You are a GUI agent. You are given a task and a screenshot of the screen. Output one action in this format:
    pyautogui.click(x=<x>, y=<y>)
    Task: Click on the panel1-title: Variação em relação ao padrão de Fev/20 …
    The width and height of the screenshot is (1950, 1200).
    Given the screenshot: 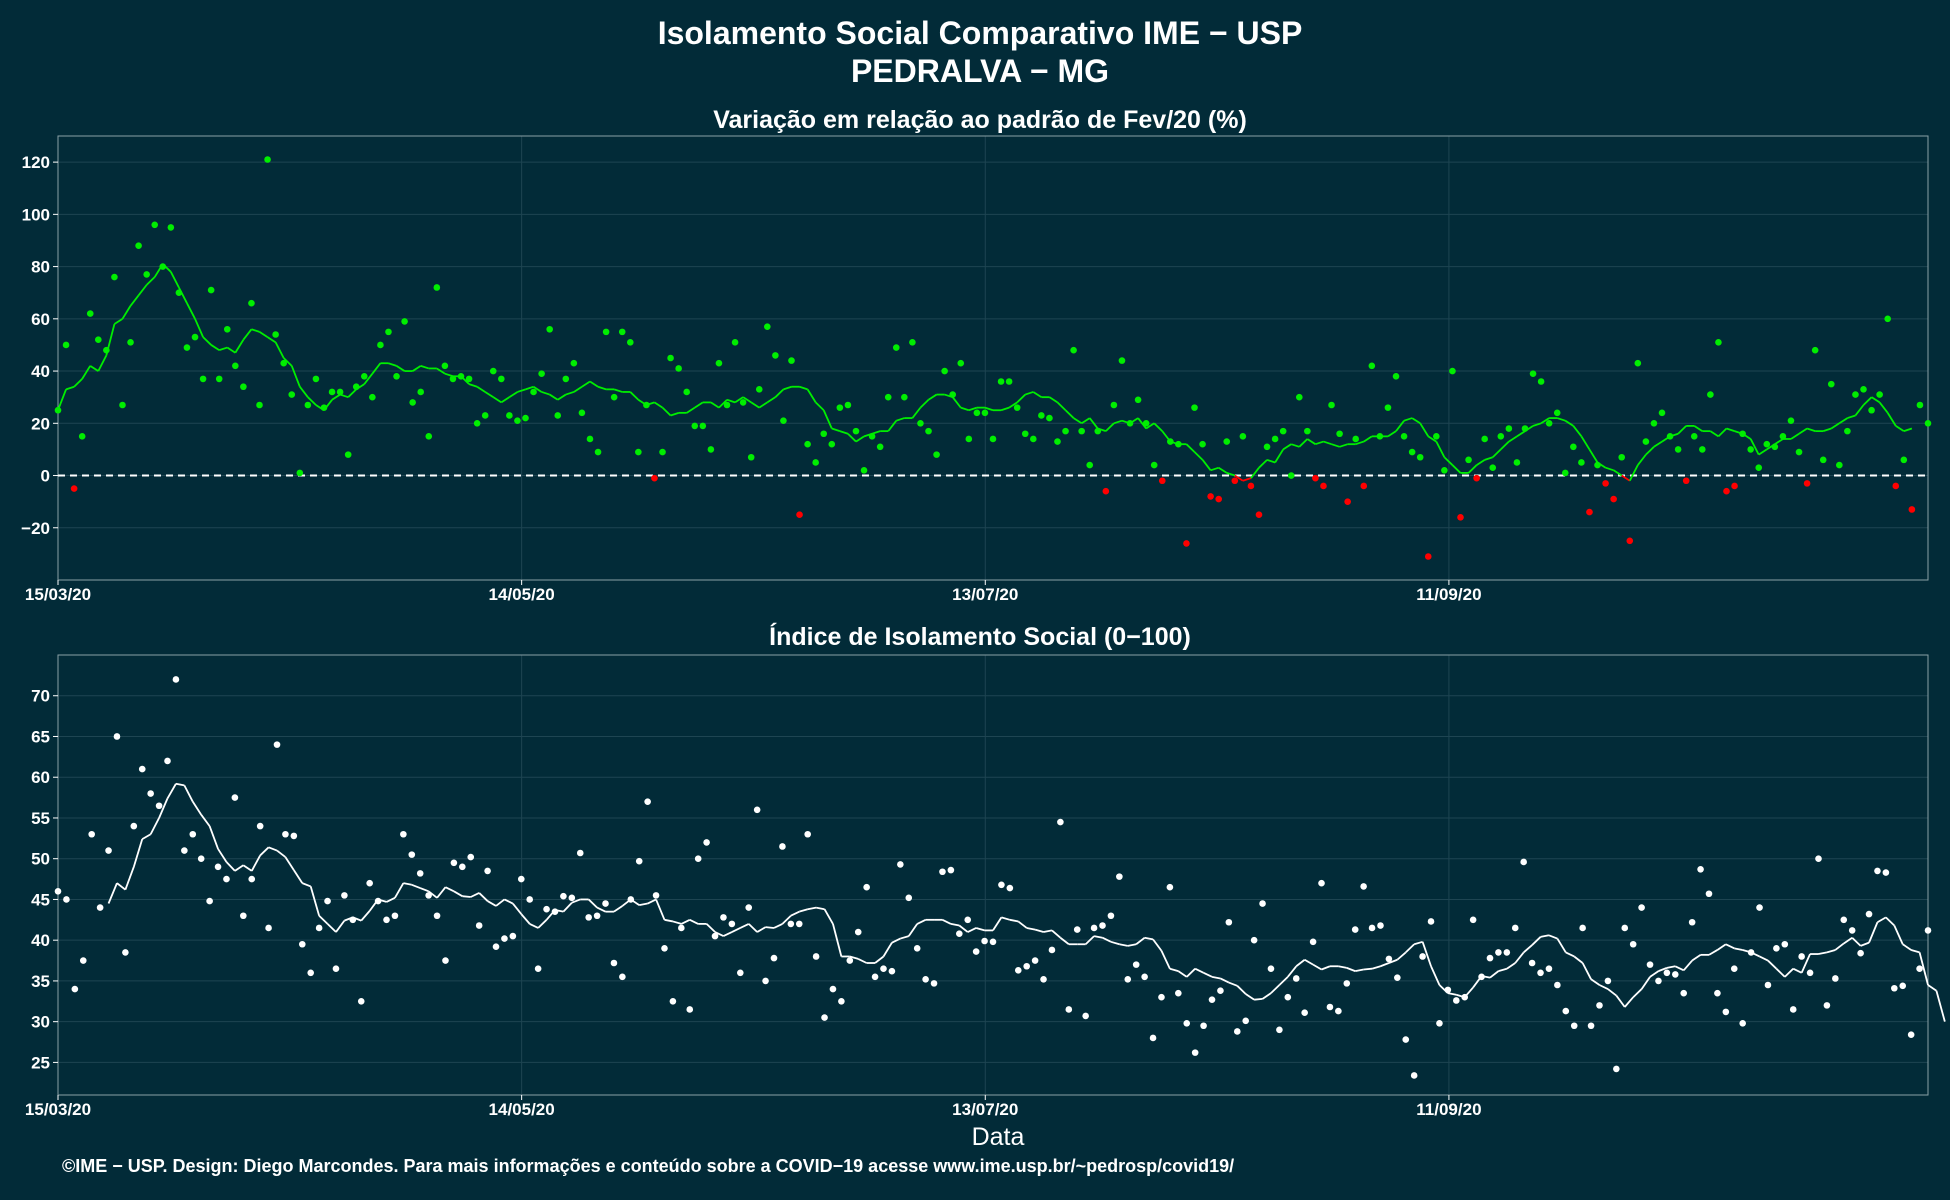 What is the action you would take?
    pyautogui.click(x=980, y=120)
    